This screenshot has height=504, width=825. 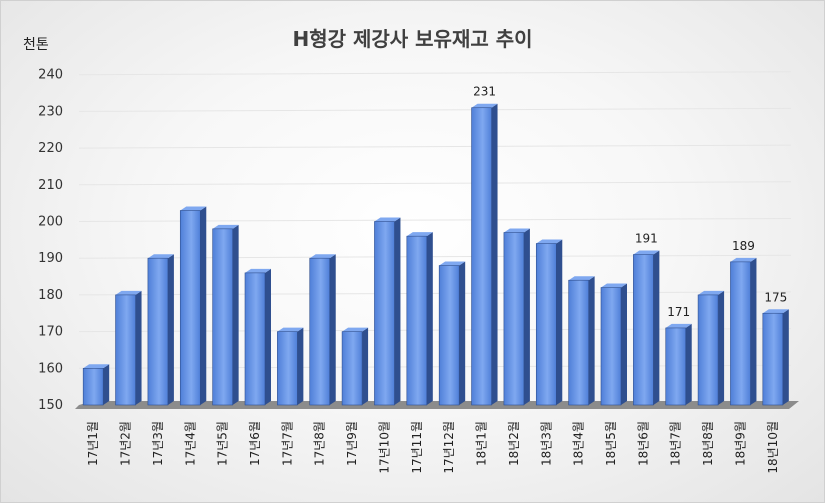 What do you see at coordinates (514, 443) in the screenshot?
I see `x-tick-label: 18년2월` at bounding box center [514, 443].